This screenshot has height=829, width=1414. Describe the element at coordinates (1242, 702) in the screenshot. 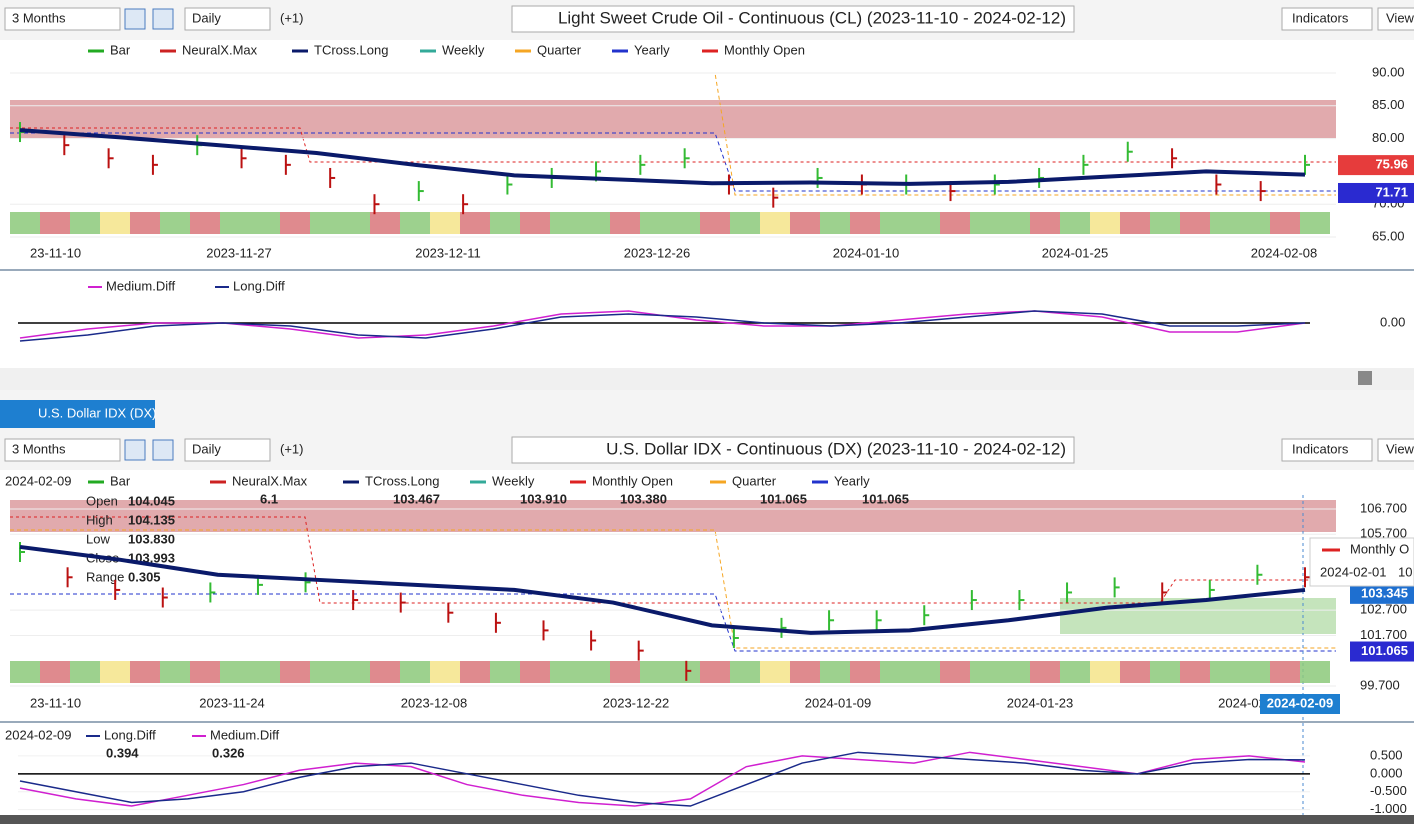

I see `x-tick-label: 2024-02` at that location.